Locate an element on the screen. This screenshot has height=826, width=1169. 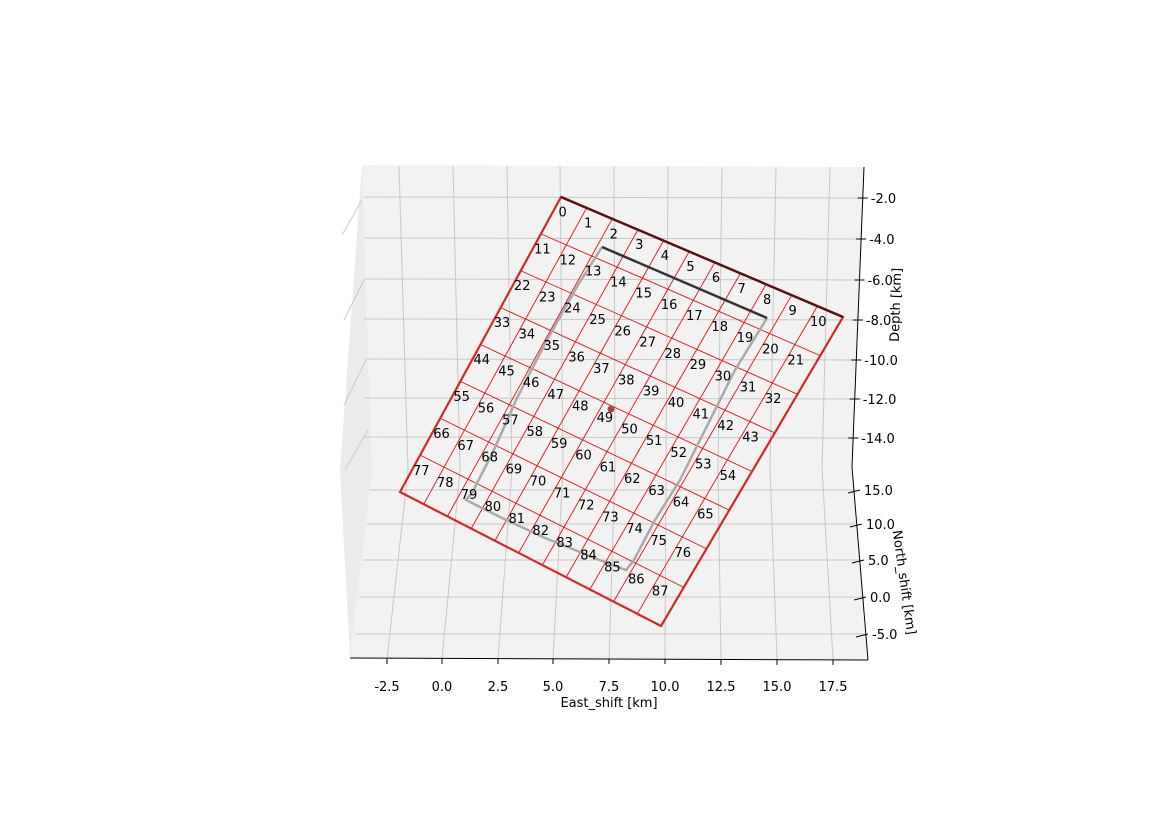
hypocenter-marker is located at coordinates (611, 409).